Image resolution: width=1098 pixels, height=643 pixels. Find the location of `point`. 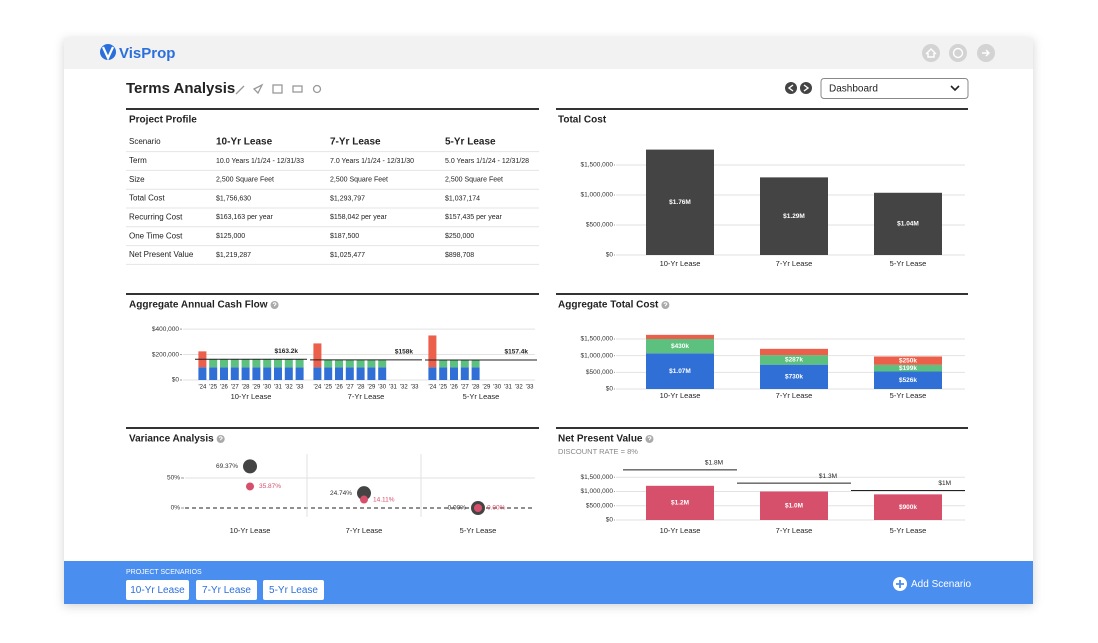

point is located at coordinates (478, 508).